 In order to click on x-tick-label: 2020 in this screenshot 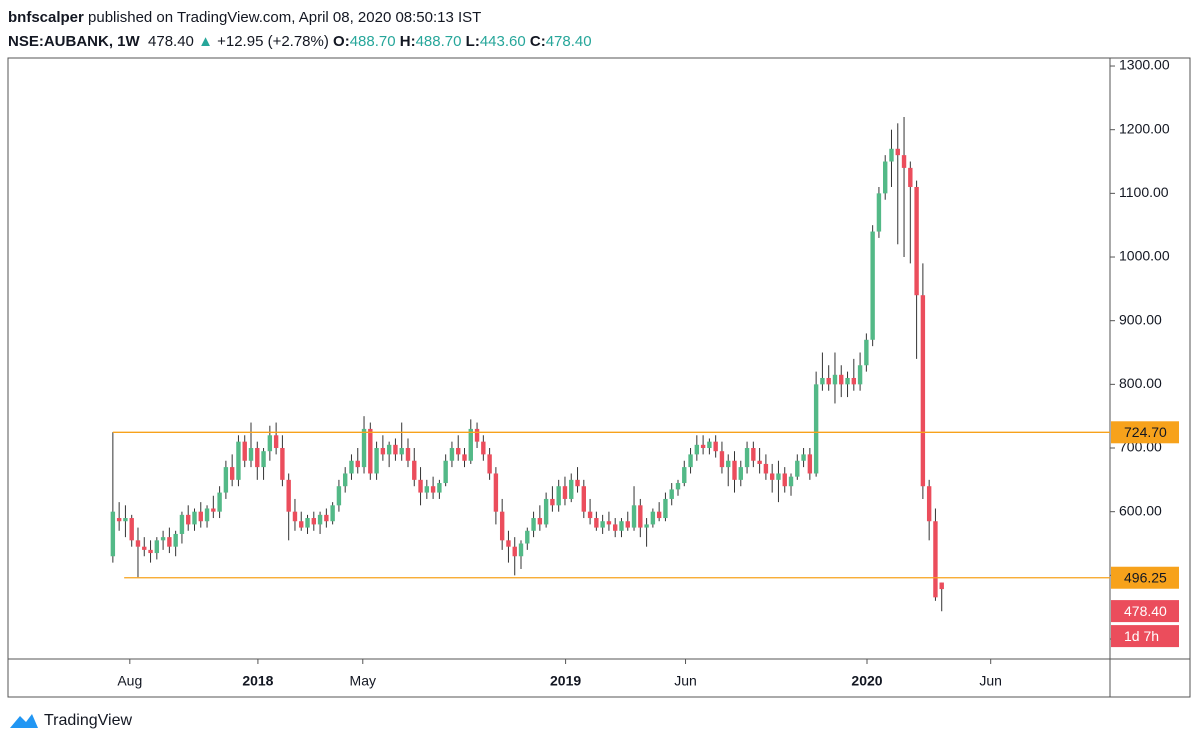, I will do `click(866, 681)`.